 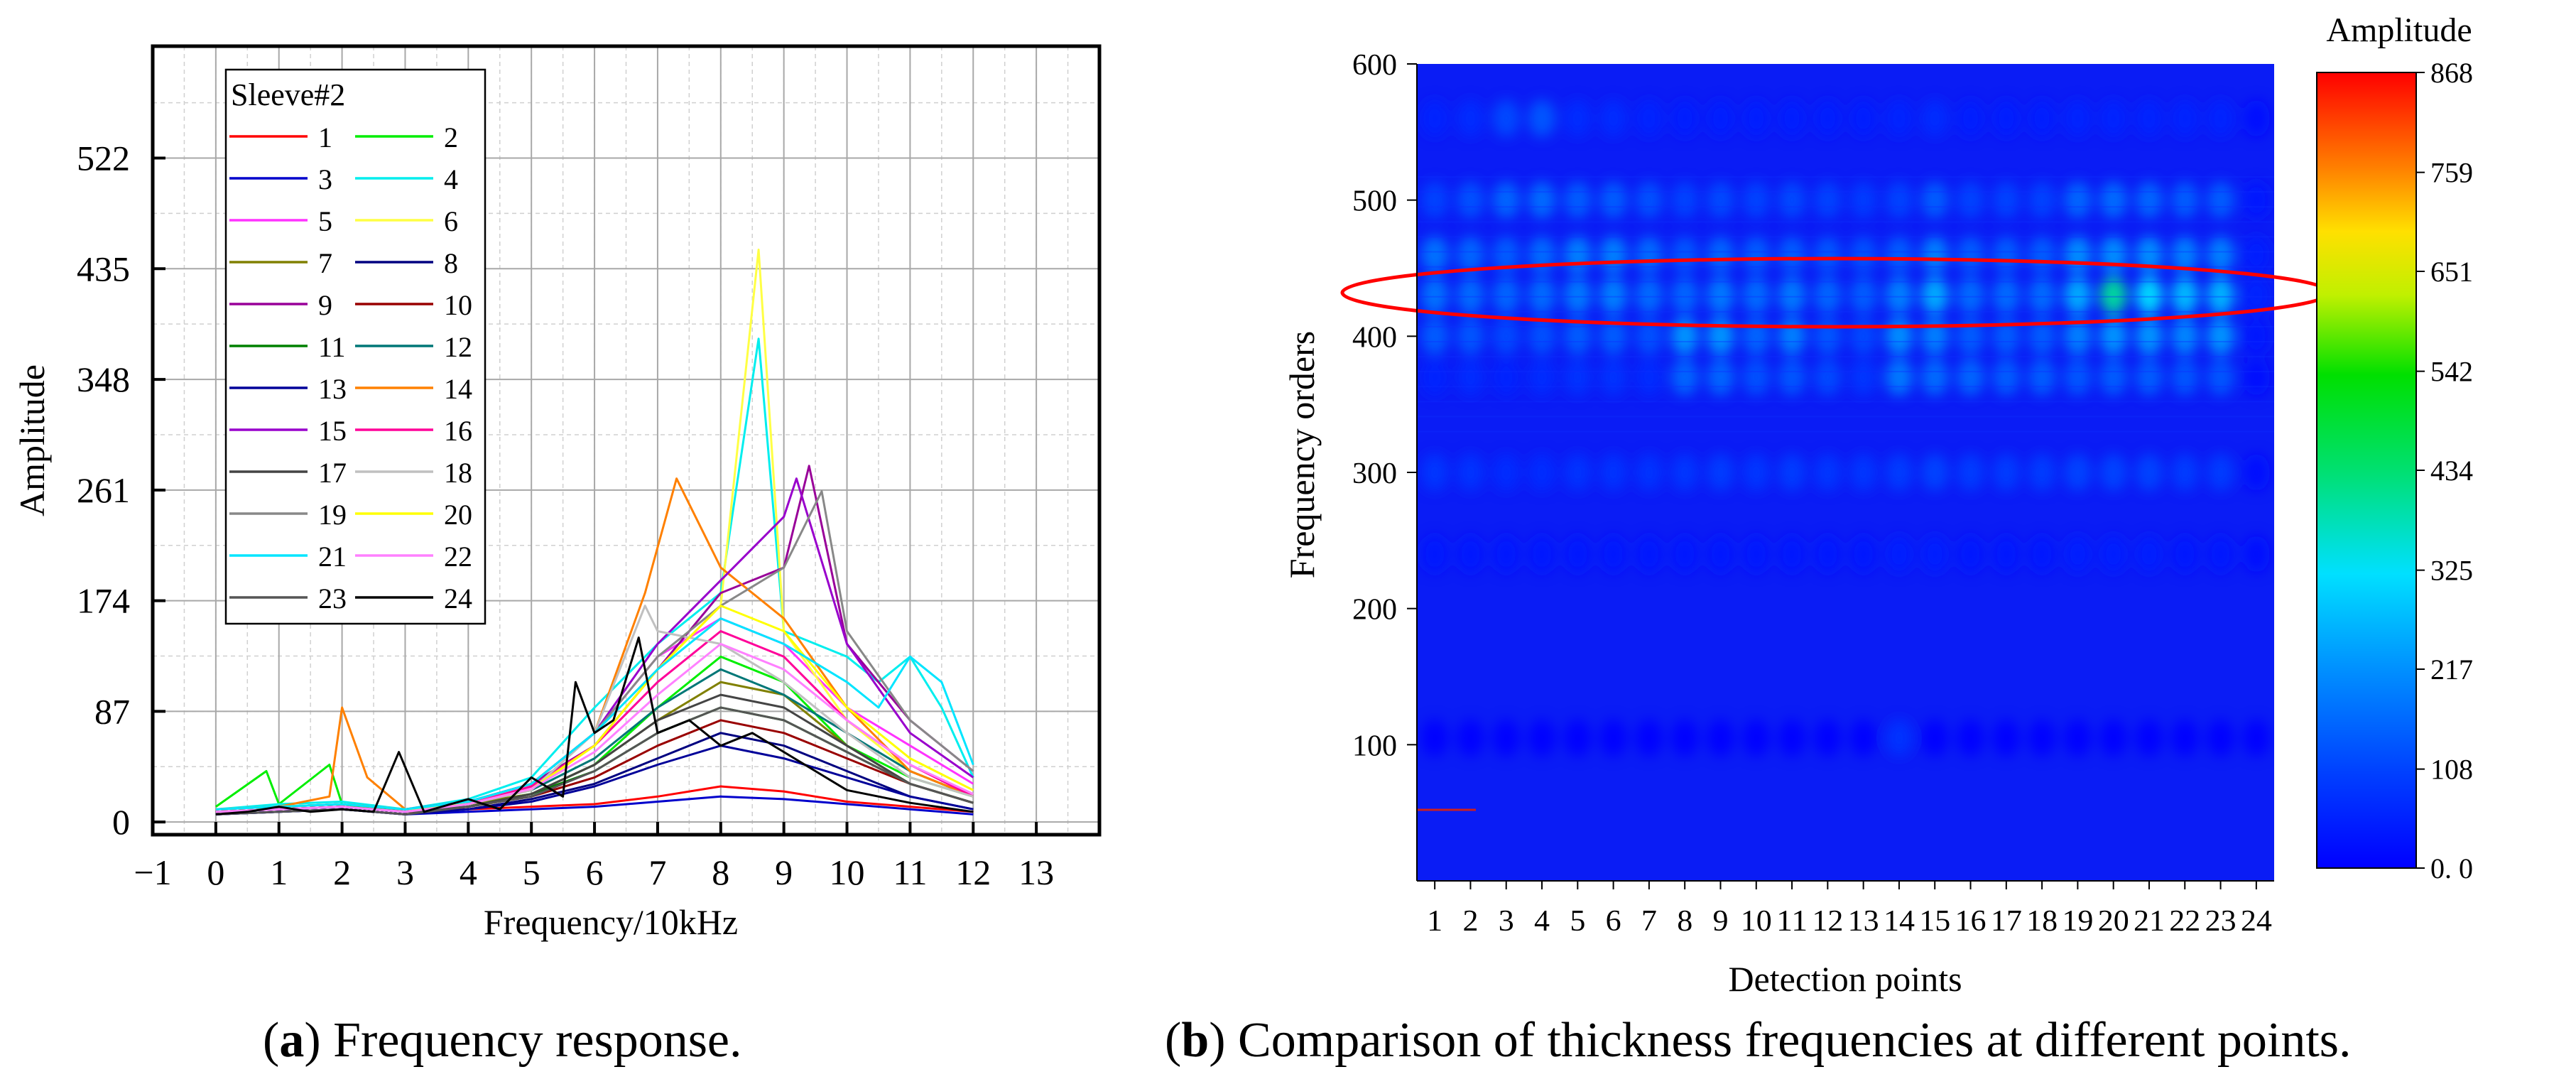 What do you see at coordinates (1757, 921) in the screenshot?
I see `x-tick-label-b: 10` at bounding box center [1757, 921].